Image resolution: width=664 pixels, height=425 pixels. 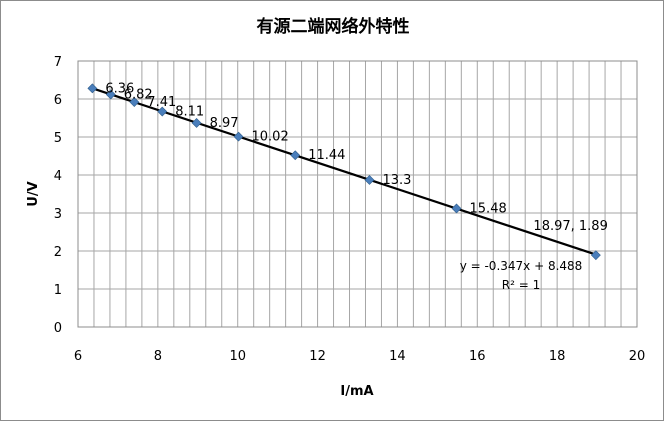 What do you see at coordinates (637, 356) in the screenshot?
I see `x-tick-label: 20` at bounding box center [637, 356].